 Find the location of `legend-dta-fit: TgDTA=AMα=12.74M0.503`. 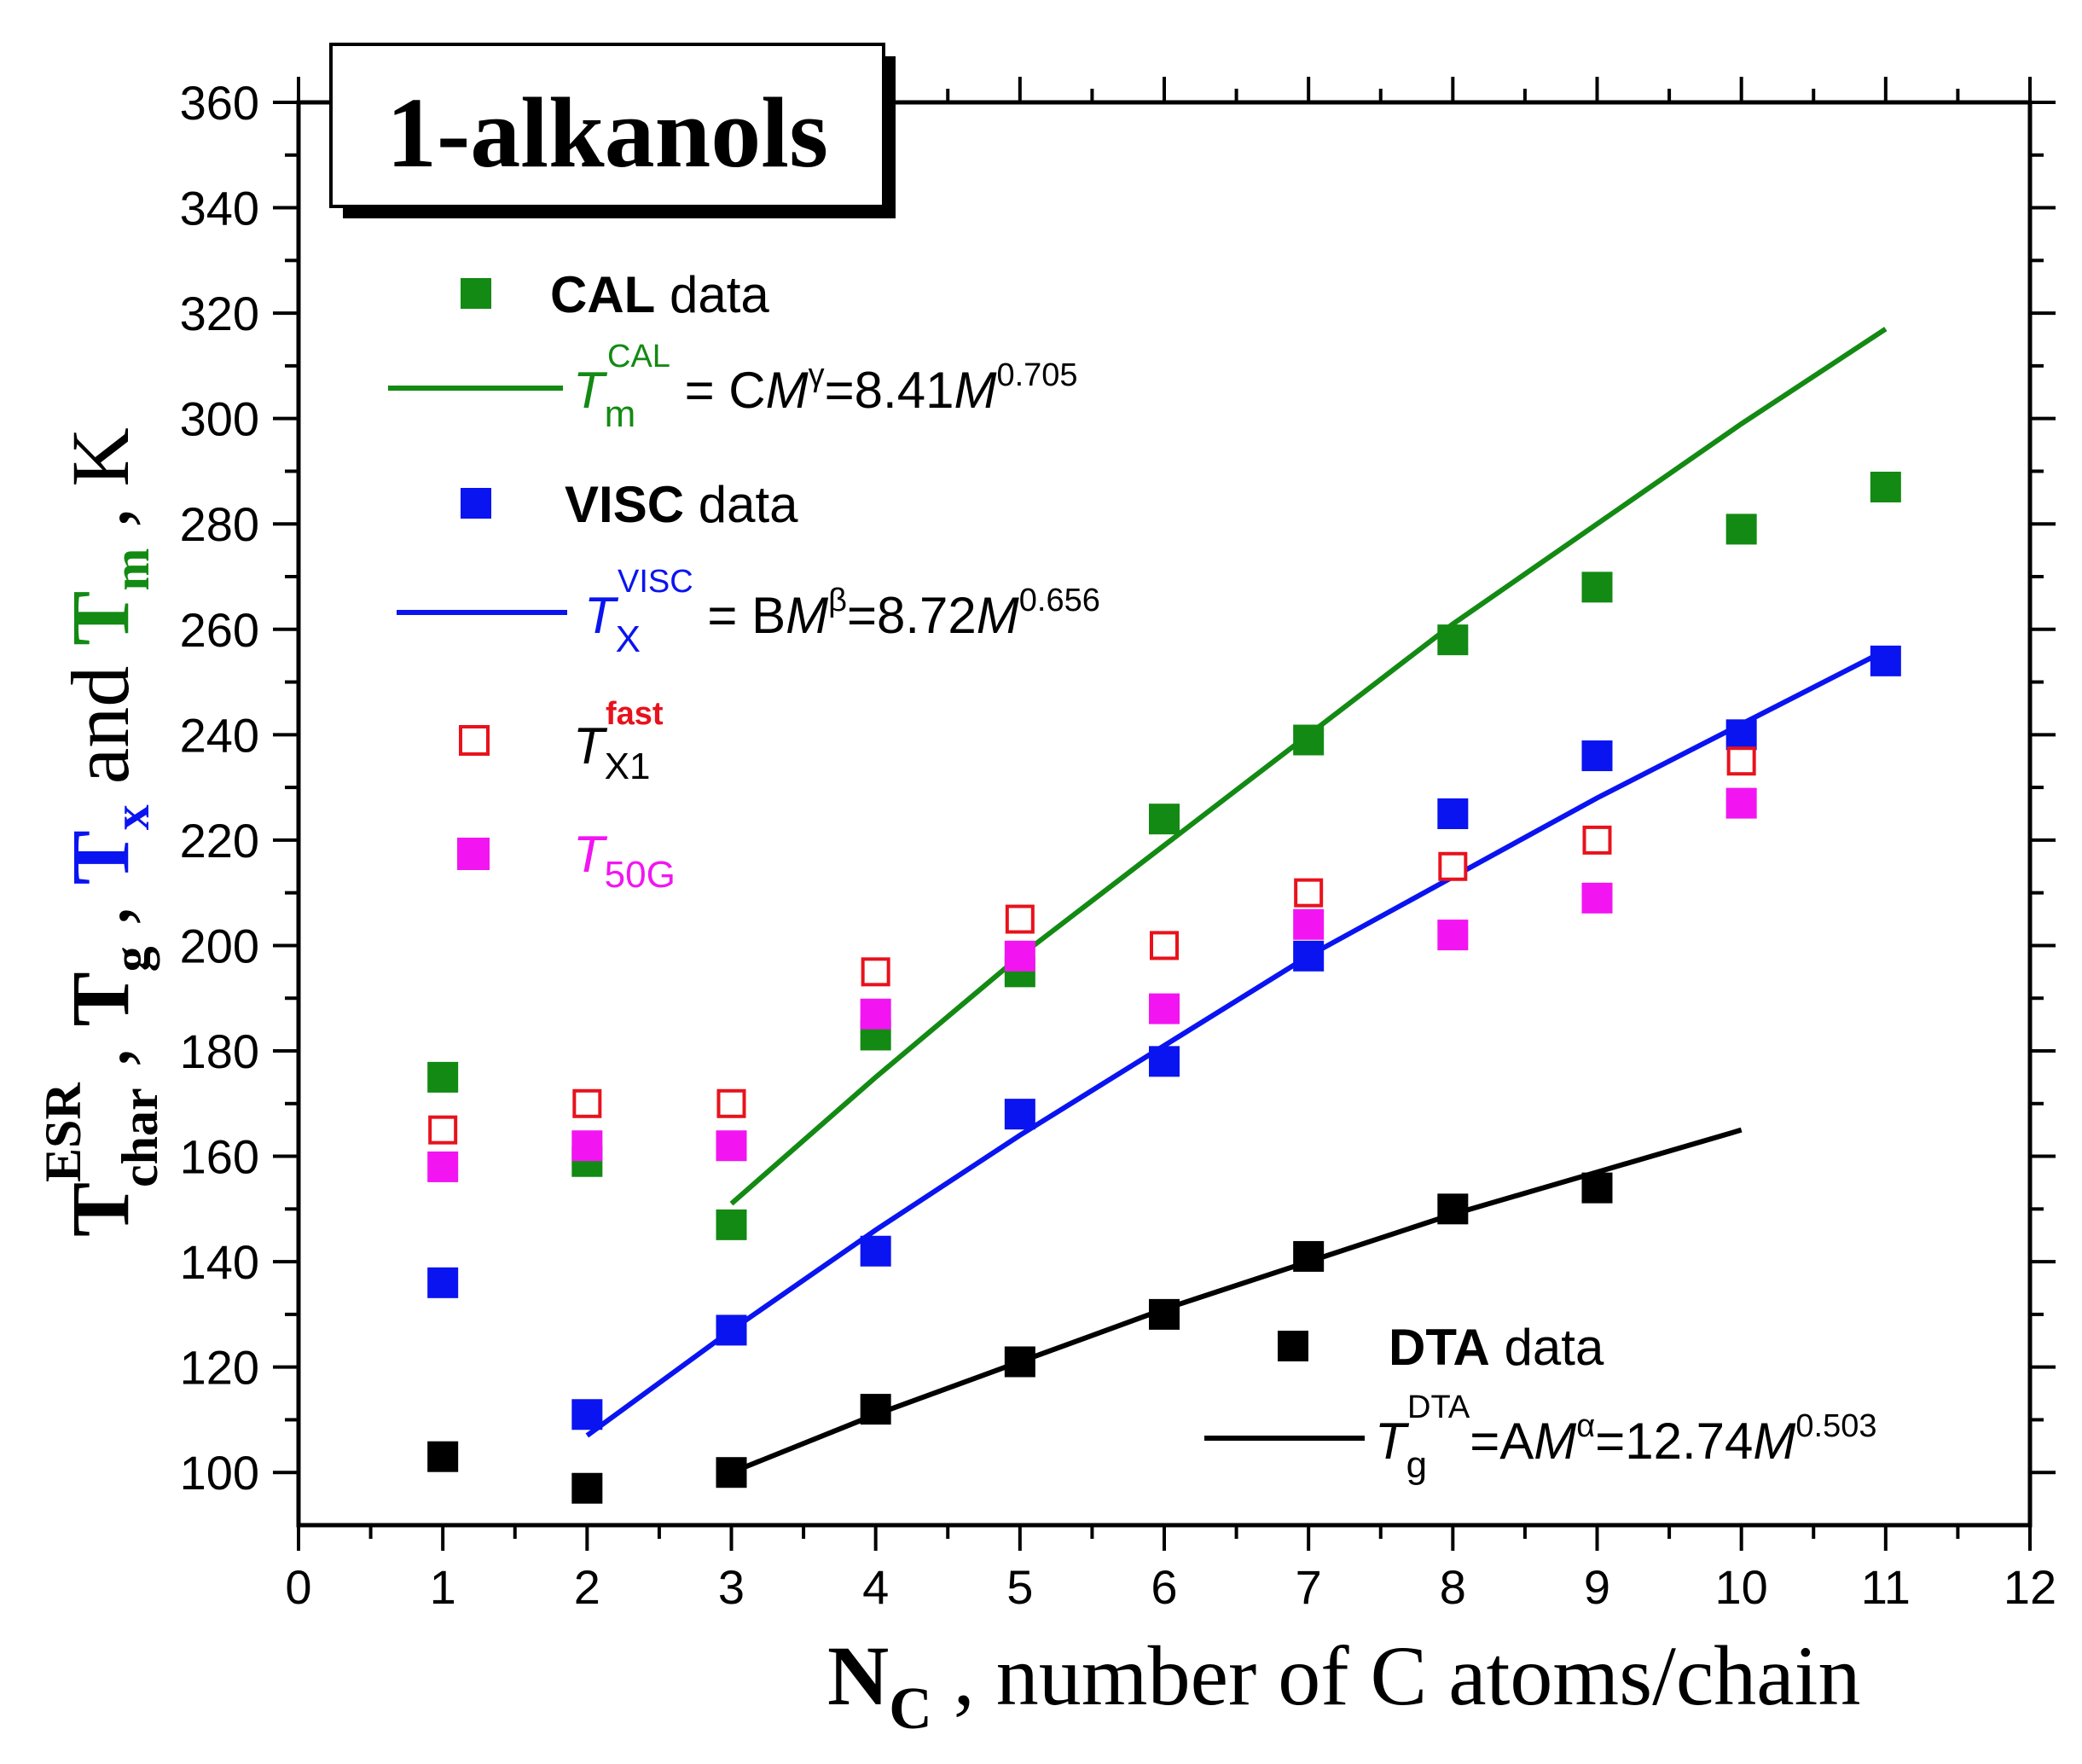

legend-dta-fit: TgDTA=AMα=12.74M0.503 is located at coordinates (1540, 1438).